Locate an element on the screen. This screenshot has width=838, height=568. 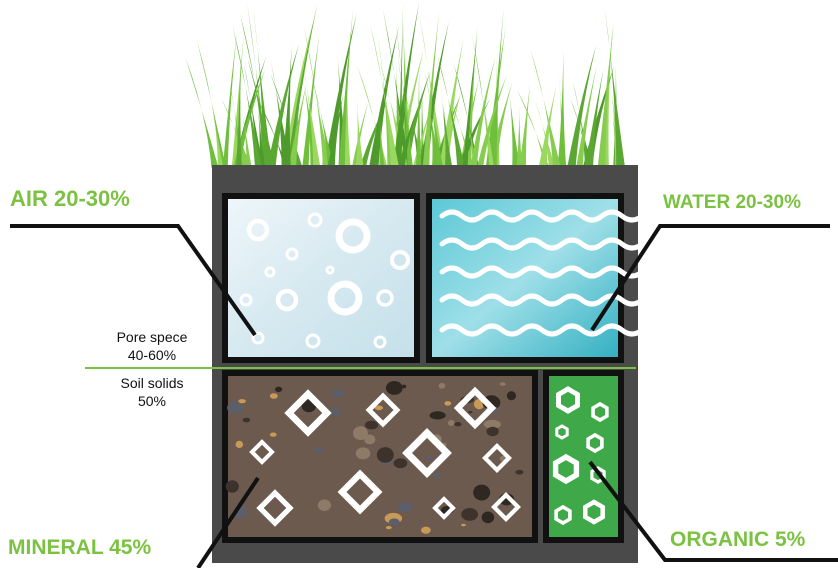
soil-solids-value: 50% is located at coordinates (152, 401).